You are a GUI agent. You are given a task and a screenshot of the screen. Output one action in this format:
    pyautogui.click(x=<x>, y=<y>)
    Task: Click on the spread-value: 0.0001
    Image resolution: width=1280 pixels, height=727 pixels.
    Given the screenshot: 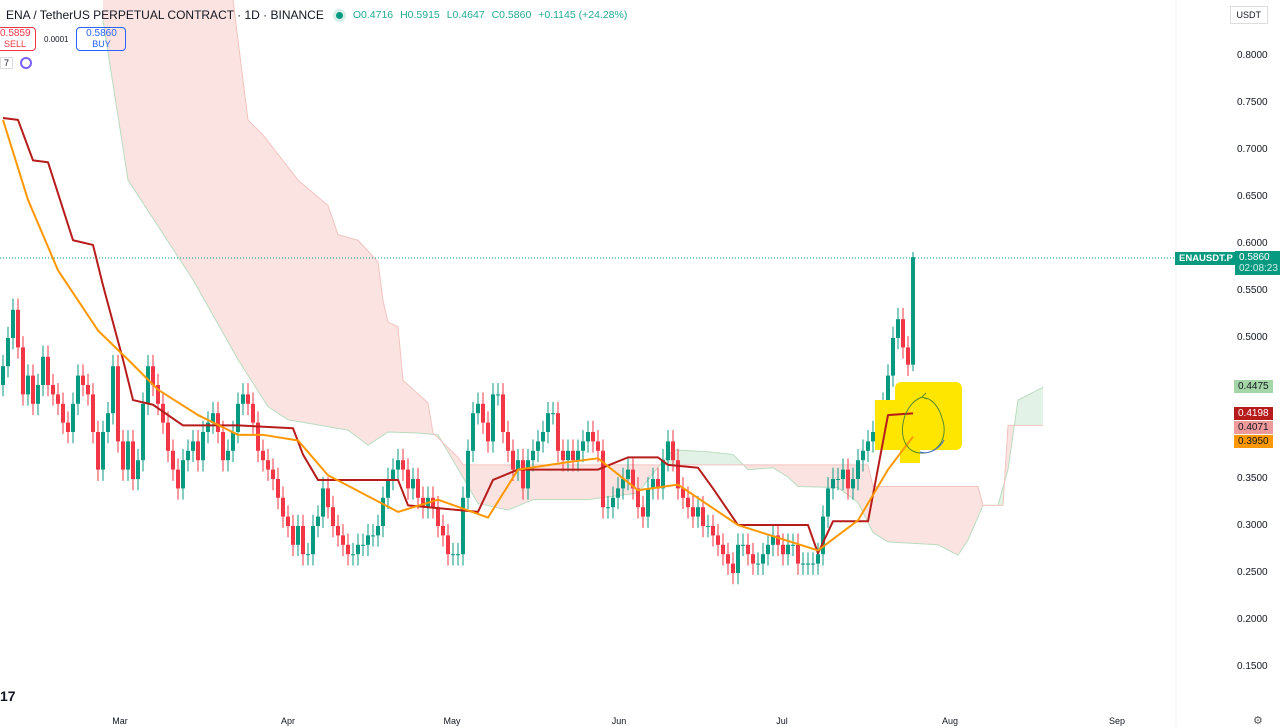 What is the action you would take?
    pyautogui.click(x=56, y=39)
    